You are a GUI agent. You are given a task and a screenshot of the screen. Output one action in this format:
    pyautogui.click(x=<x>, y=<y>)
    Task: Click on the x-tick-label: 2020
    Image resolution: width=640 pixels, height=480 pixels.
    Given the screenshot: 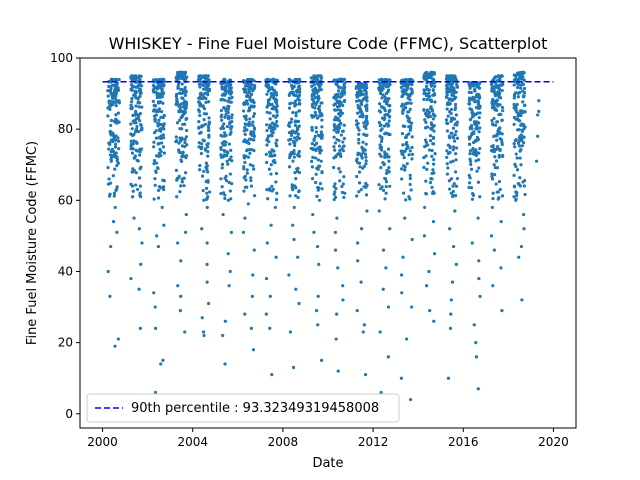 What is the action you would take?
    pyautogui.click(x=553, y=442)
    